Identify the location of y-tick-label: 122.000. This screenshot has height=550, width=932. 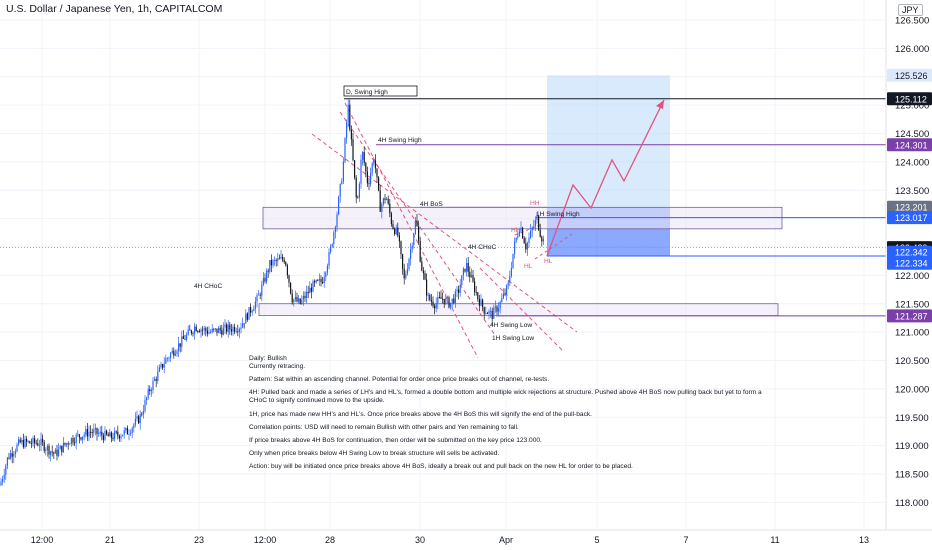
(912, 276).